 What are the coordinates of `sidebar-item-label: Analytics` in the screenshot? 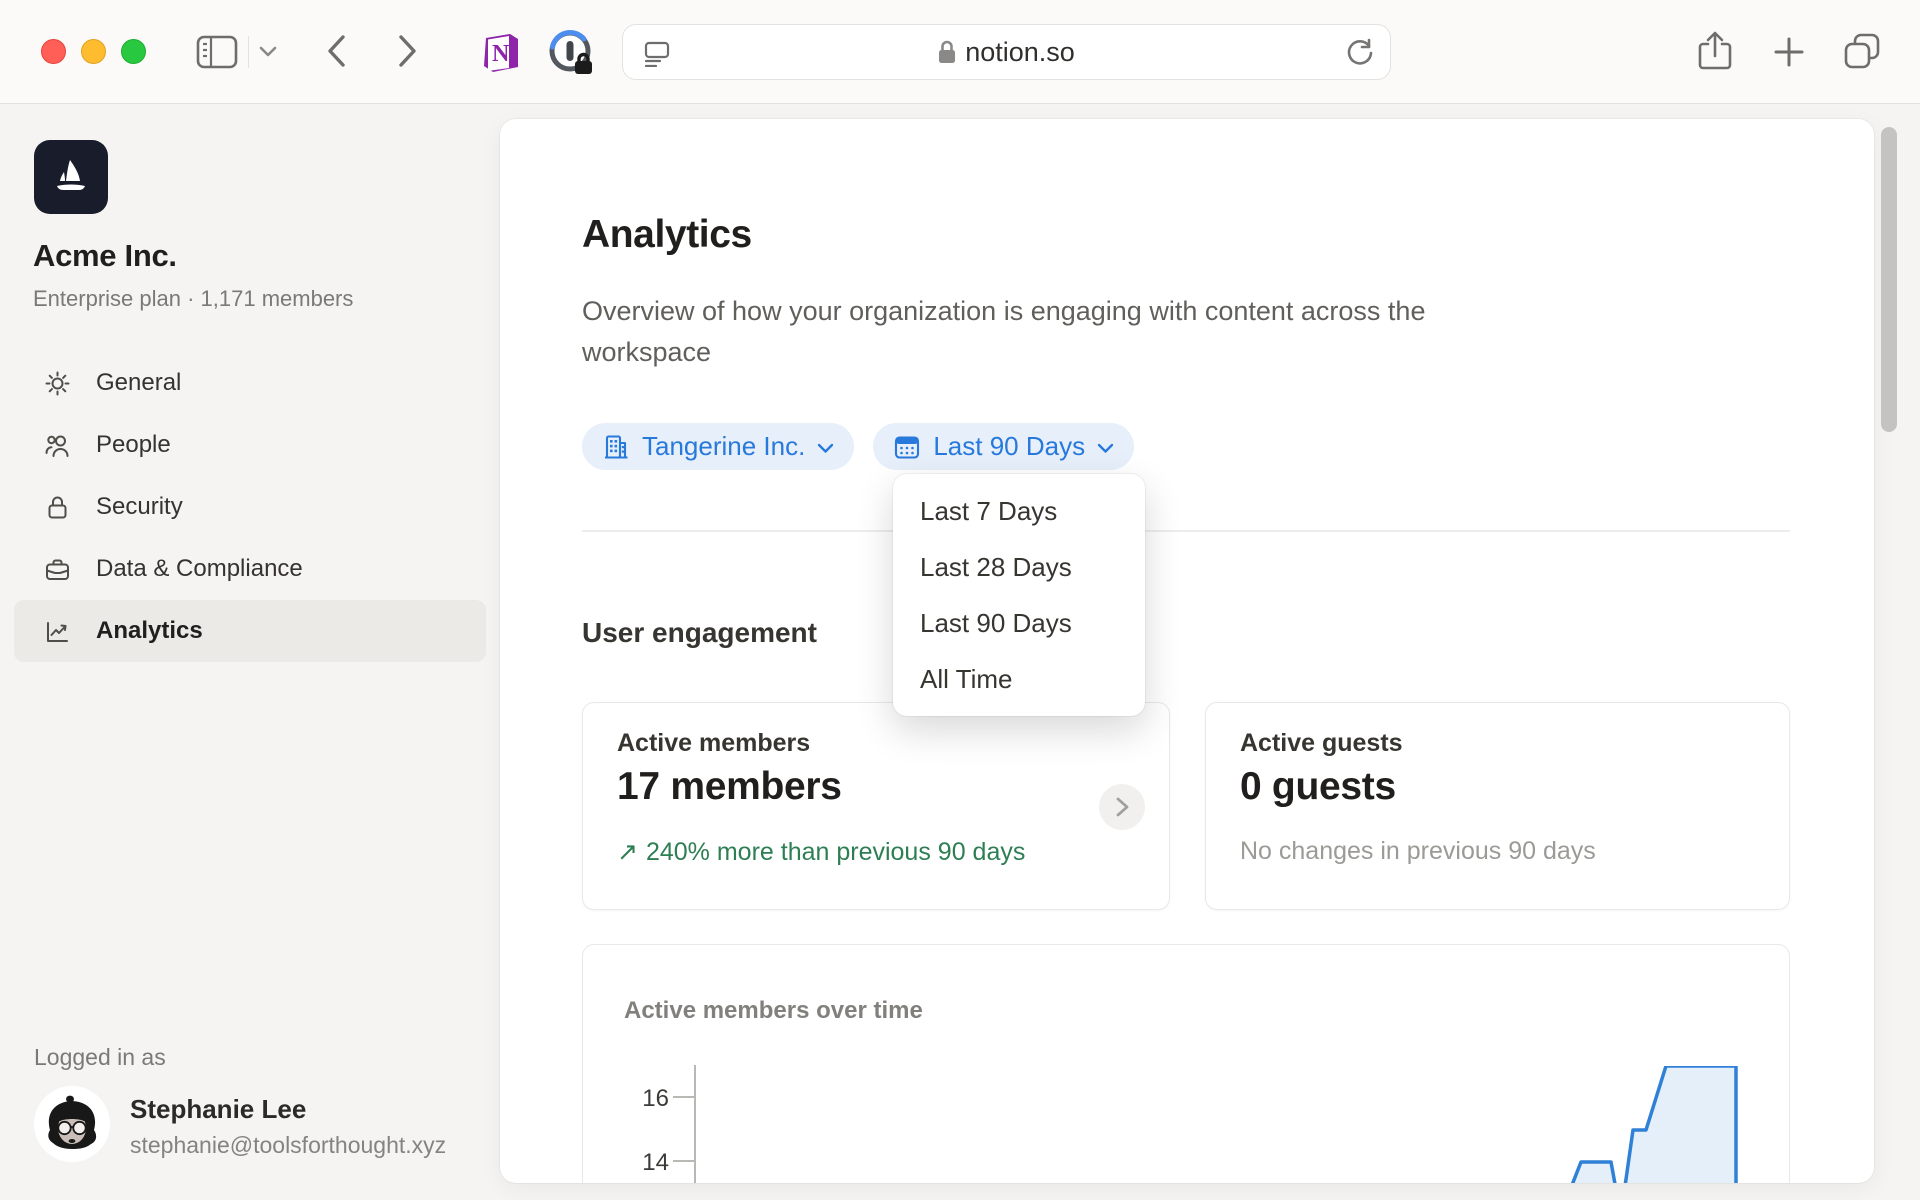 It's located at (149, 630).